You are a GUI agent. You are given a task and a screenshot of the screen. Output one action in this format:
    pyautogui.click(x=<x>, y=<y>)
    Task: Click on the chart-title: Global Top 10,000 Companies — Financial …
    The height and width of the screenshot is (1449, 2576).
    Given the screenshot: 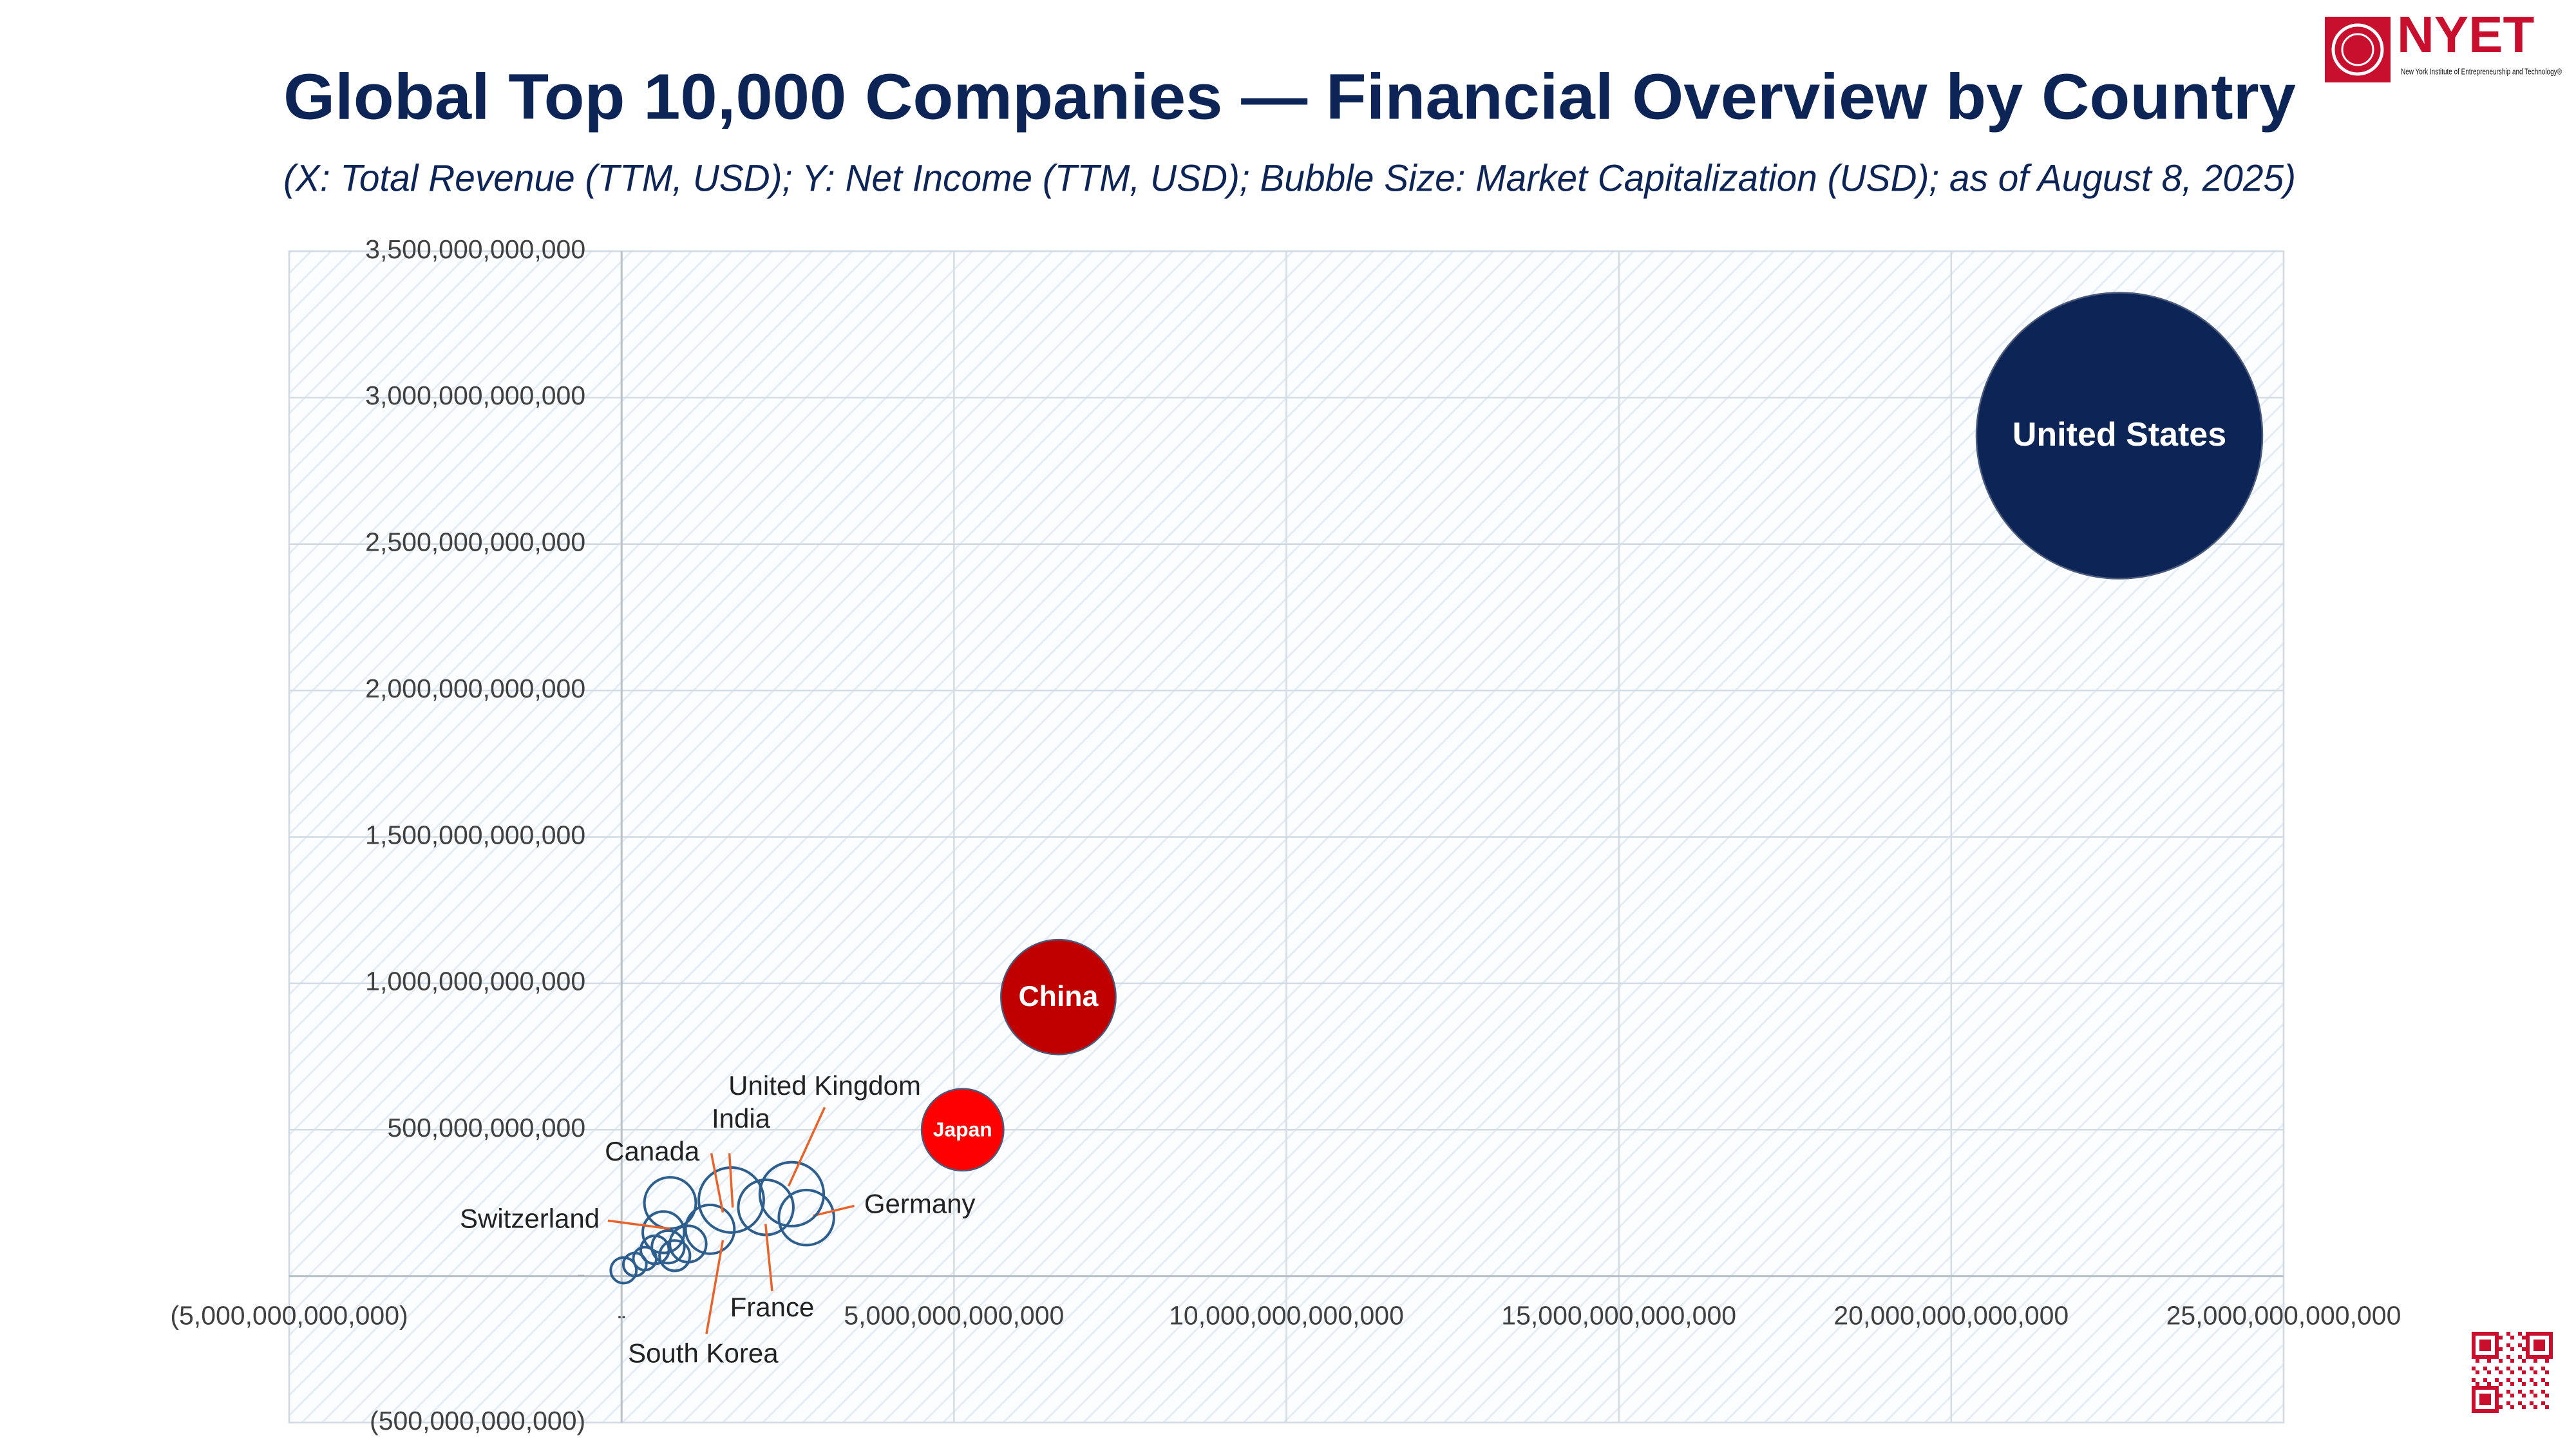 What is the action you would take?
    pyautogui.click(x=1289, y=97)
    